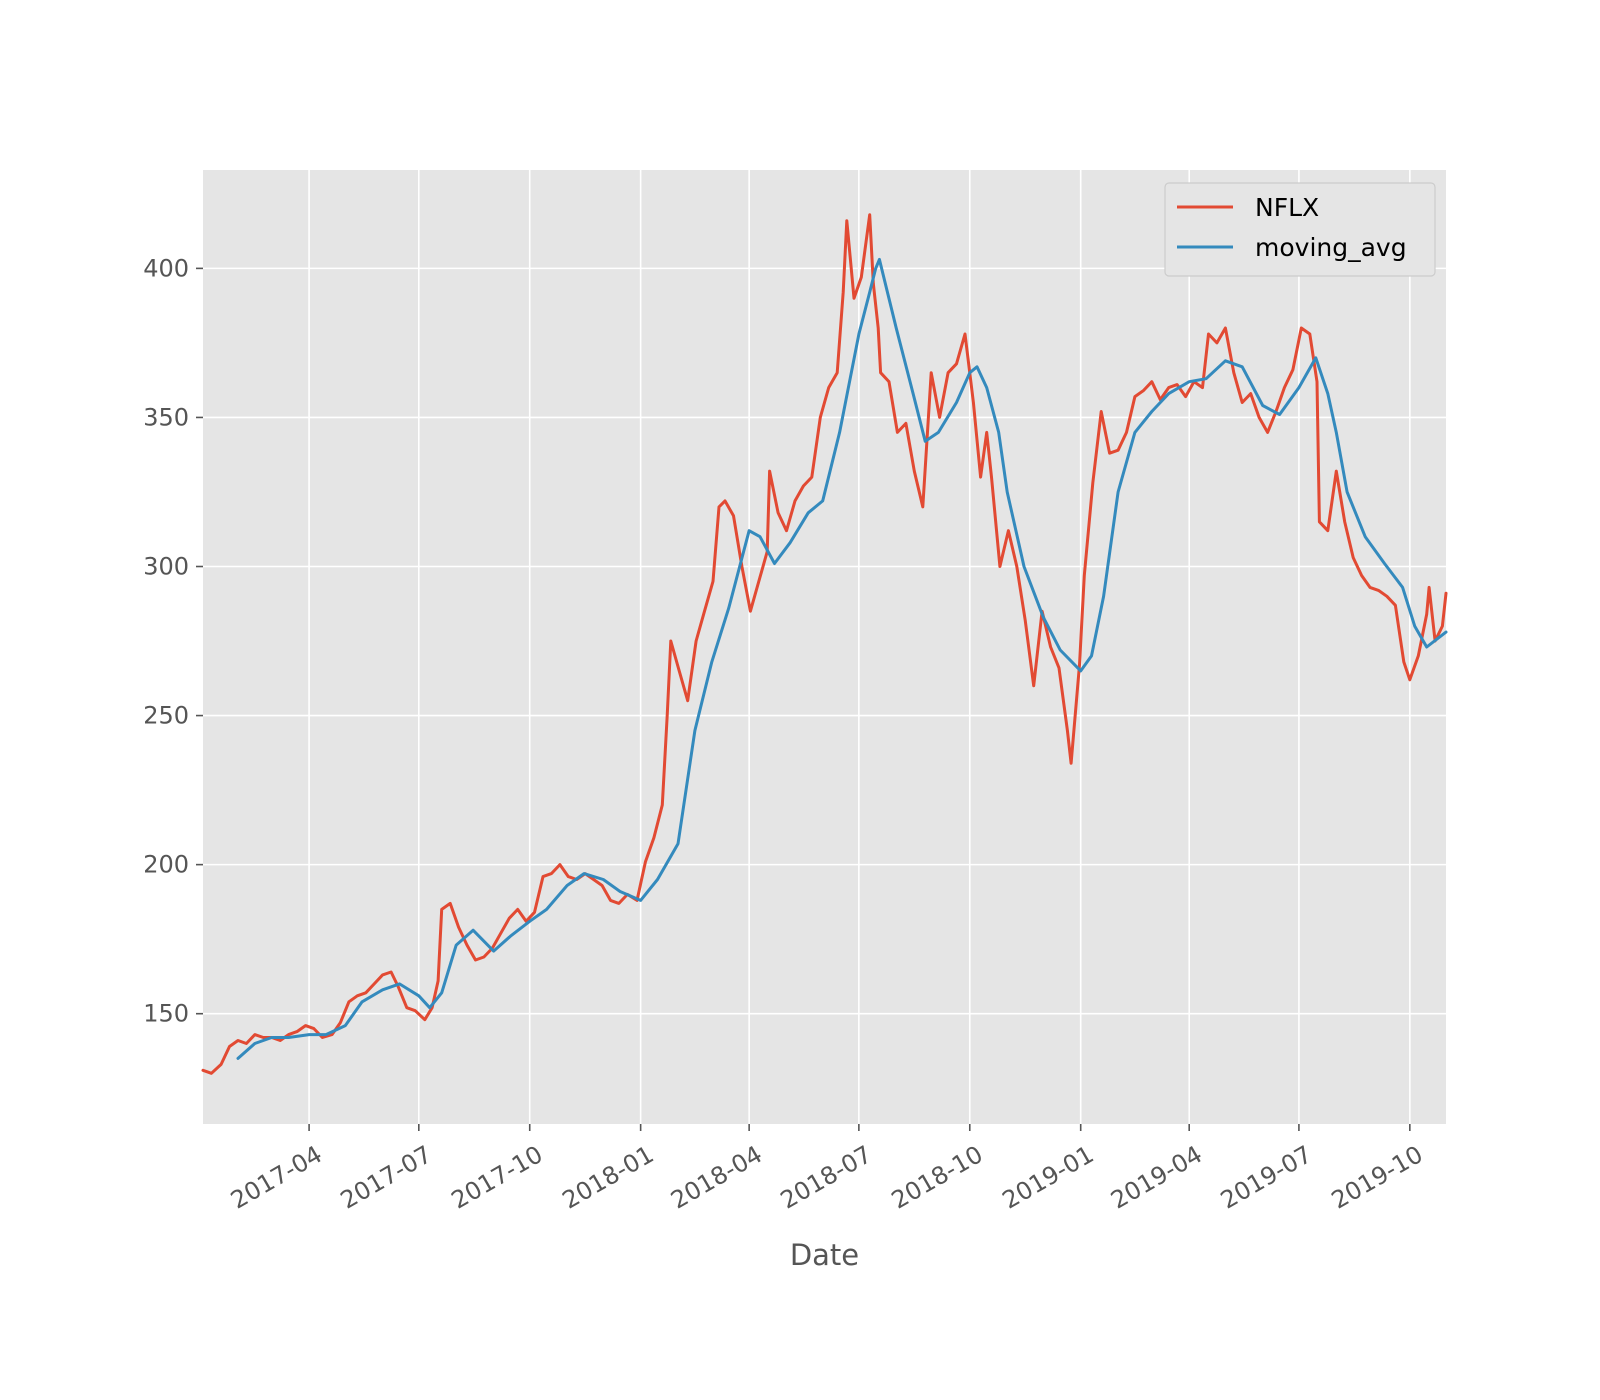 This screenshot has width=1600, height=1400. I want to click on legend-label: moving_avg, so click(1331, 247).